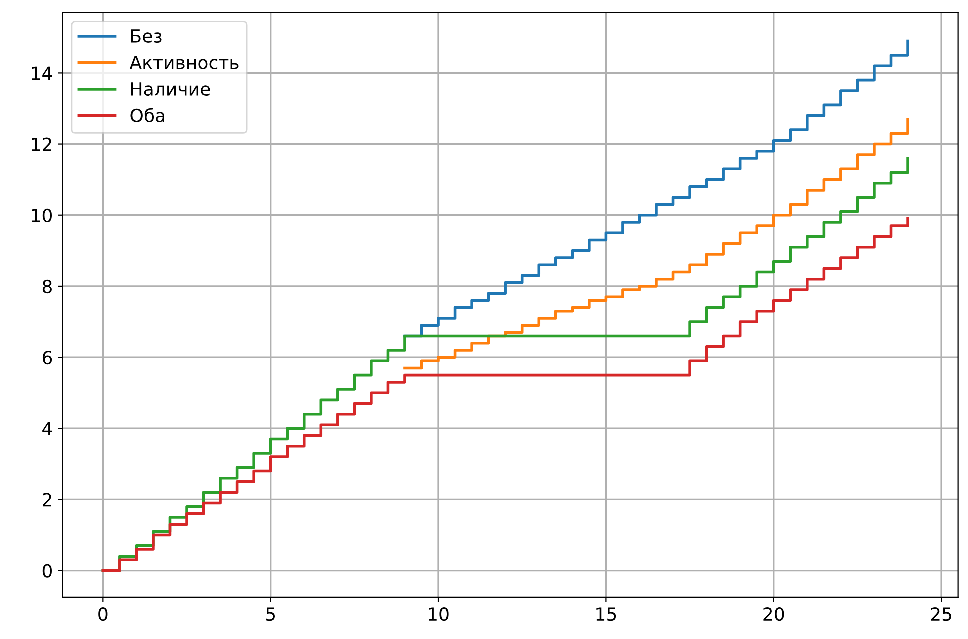  I want to click on y-tick-label: 14, so click(42, 73).